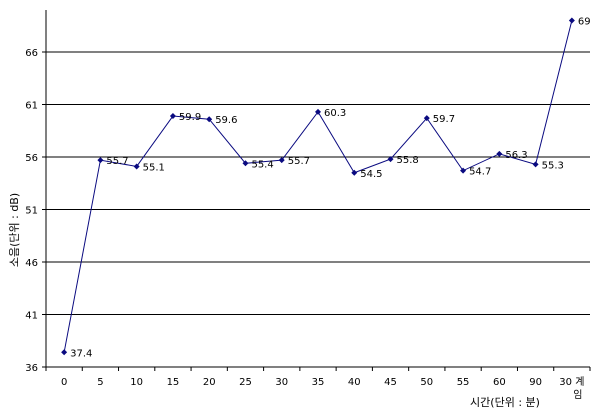 Image resolution: width=600 pixels, height=420 pixels. What do you see at coordinates (335, 113) in the screenshot?
I see `data-label: 60.3` at bounding box center [335, 113].